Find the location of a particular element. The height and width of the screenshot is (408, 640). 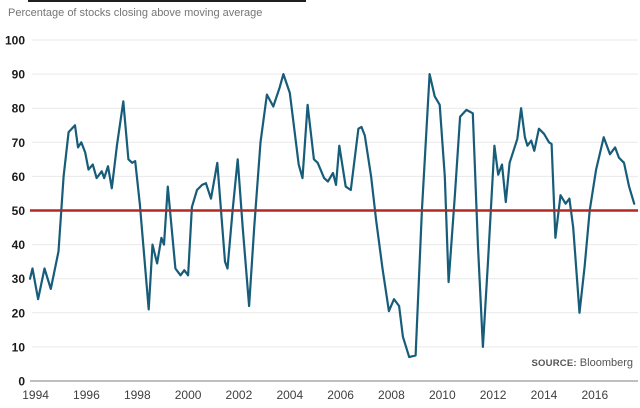

y-axis-tick-label: 50 is located at coordinates (19, 211).